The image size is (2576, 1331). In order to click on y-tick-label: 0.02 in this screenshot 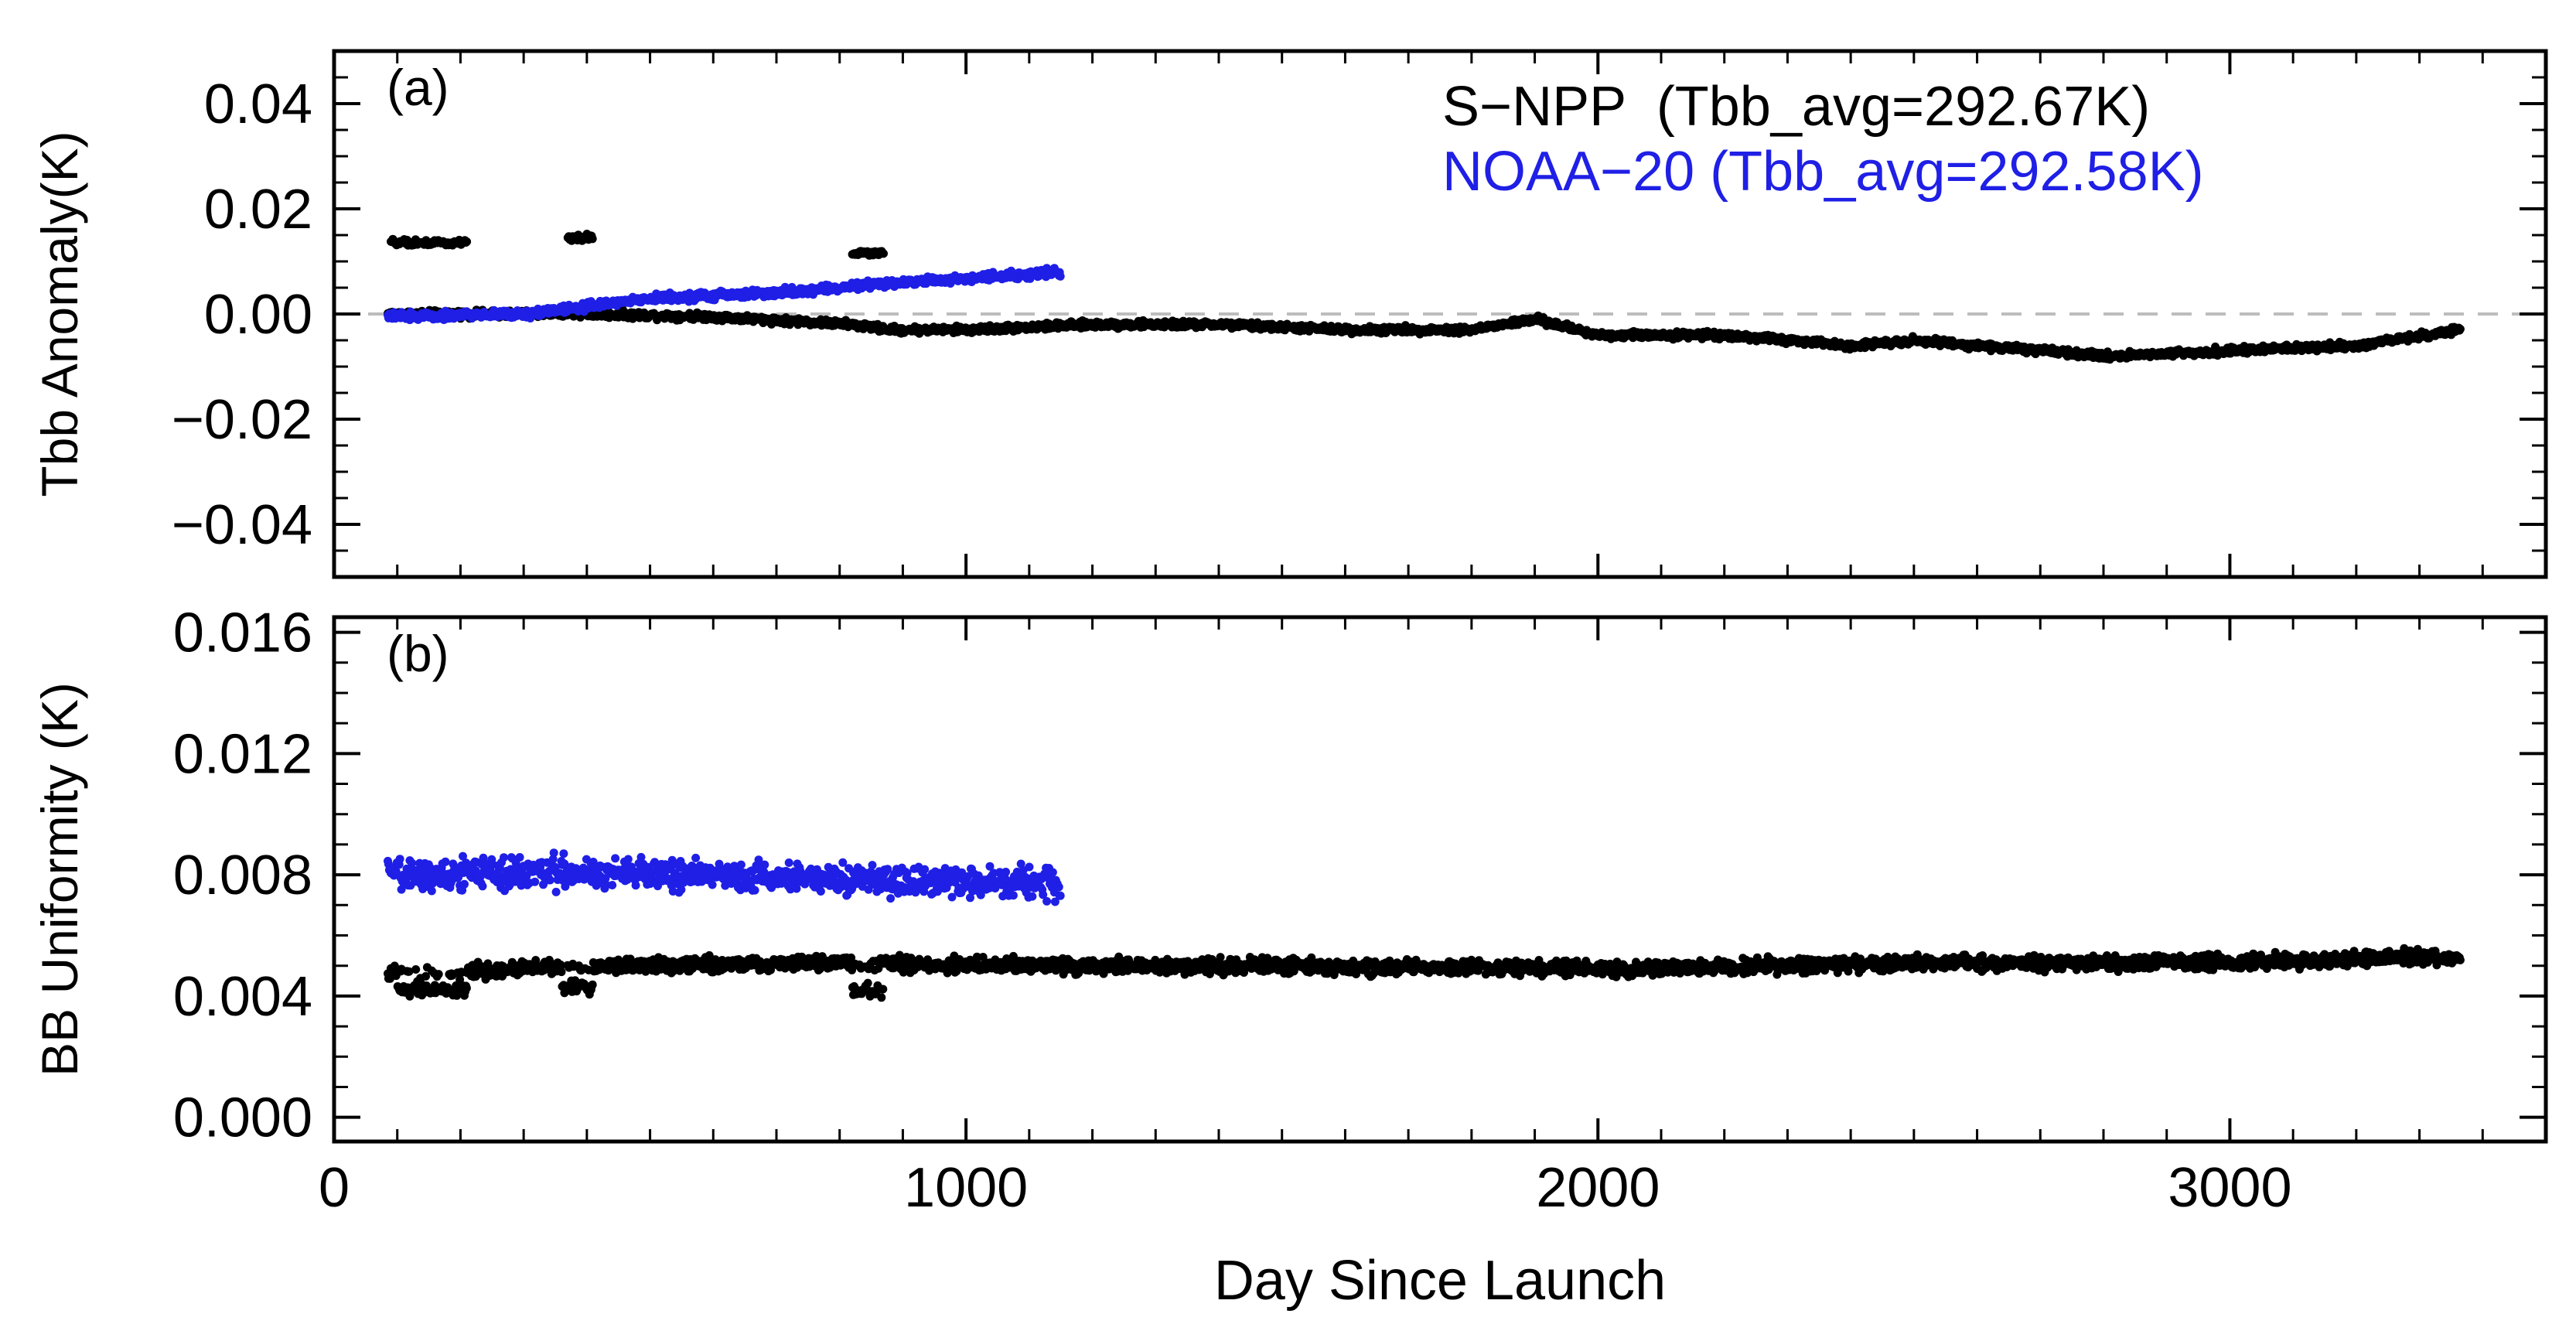, I will do `click(258, 210)`.